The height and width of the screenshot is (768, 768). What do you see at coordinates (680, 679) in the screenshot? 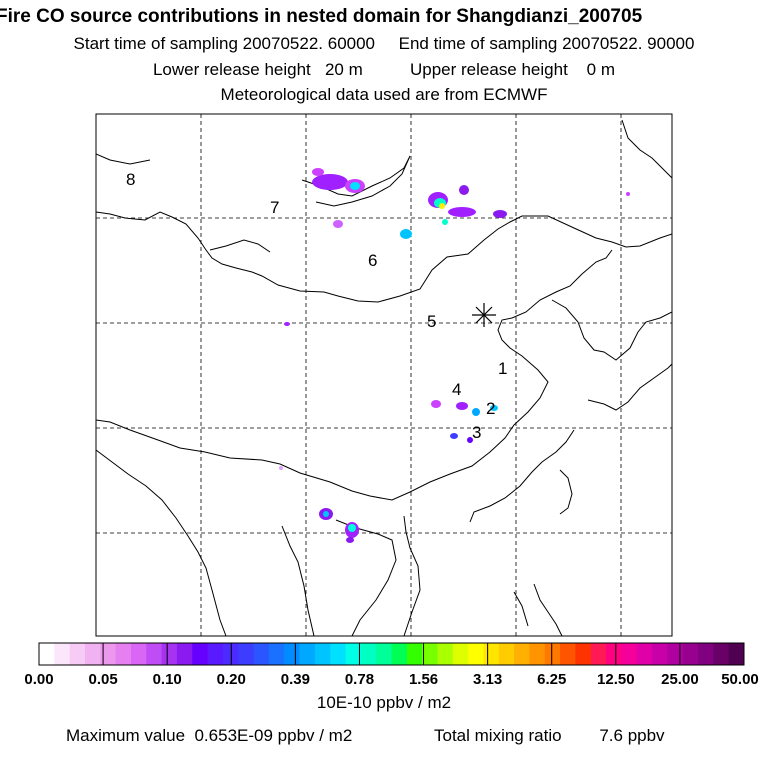
I see `colorbar-tick-label: 25.00` at bounding box center [680, 679].